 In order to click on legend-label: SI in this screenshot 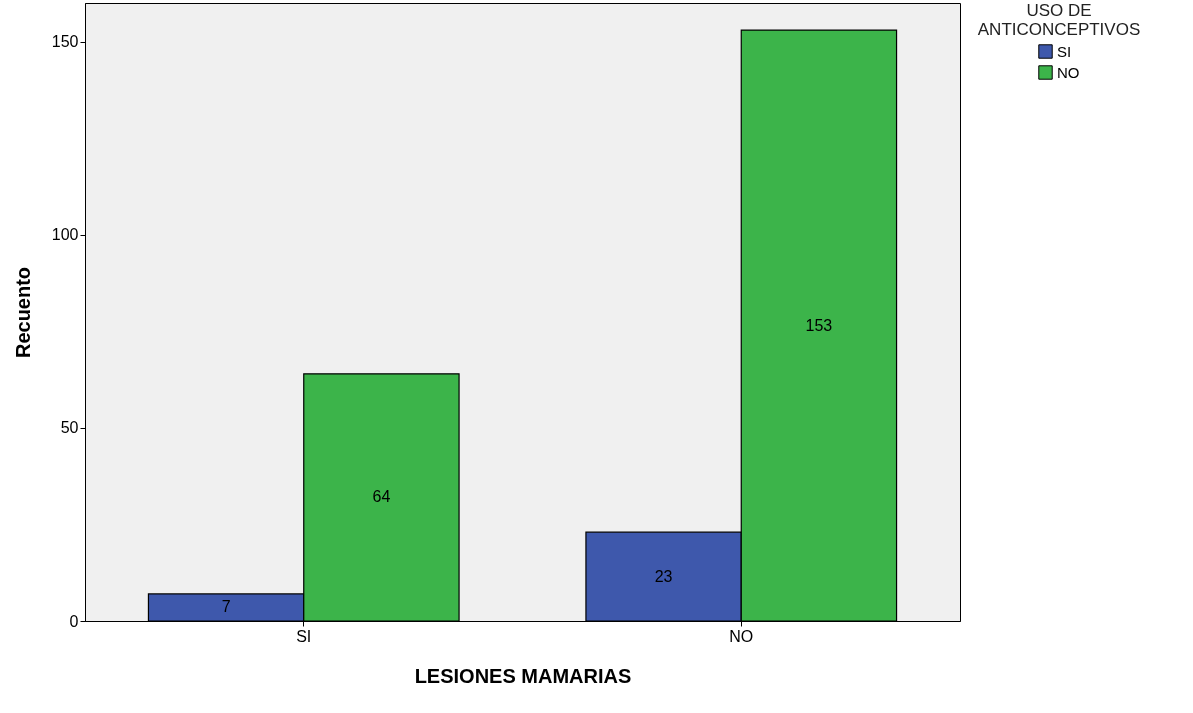, I will do `click(1064, 51)`.